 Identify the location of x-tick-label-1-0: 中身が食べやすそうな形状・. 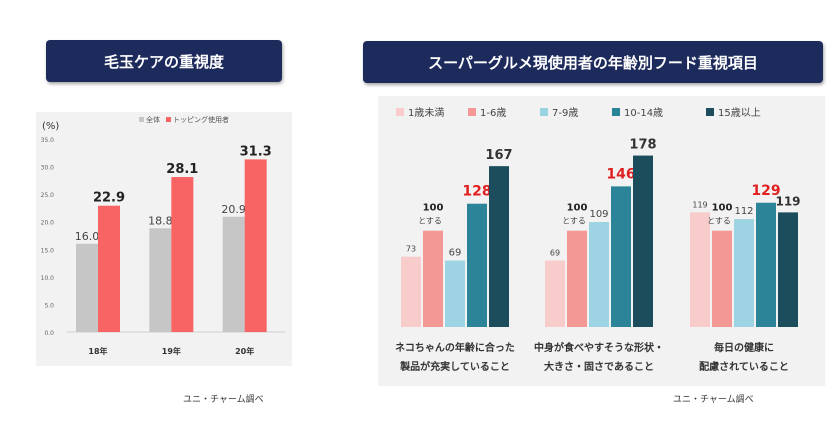
(599, 347).